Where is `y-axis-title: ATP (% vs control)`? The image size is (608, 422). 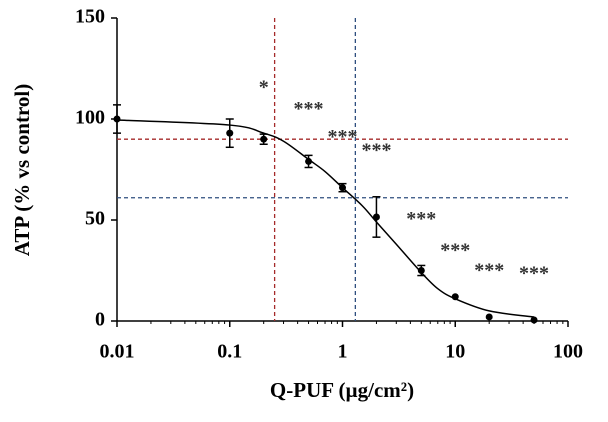 y-axis-title: ATP (% vs control) is located at coordinates (22, 170).